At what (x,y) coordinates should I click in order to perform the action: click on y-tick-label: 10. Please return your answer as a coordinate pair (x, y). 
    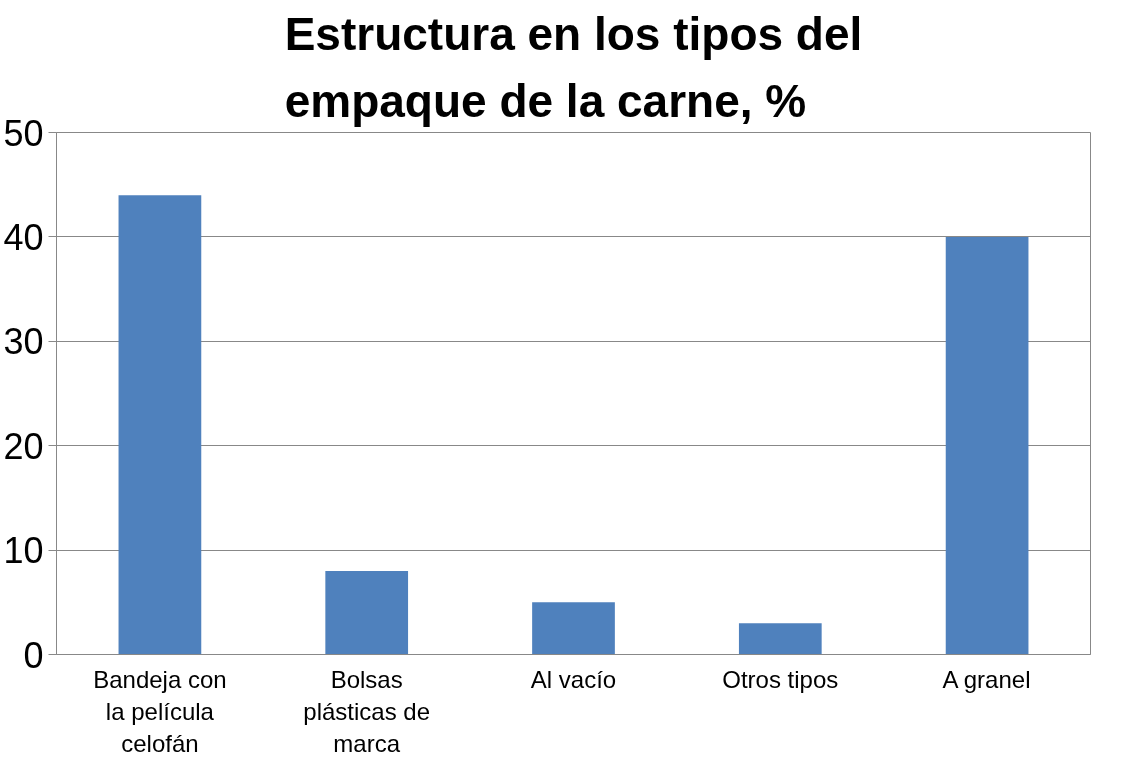
    Looking at the image, I should click on (23, 551).